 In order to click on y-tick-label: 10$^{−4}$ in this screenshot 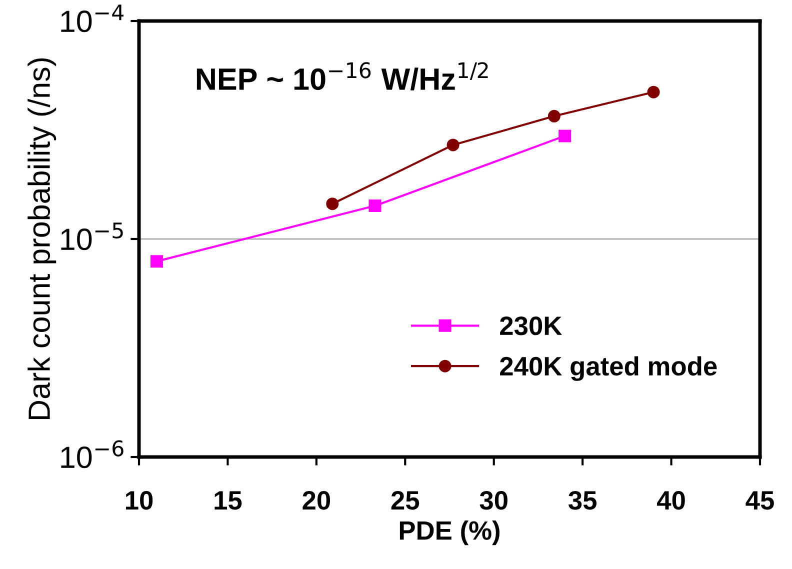, I will do `click(92, 18)`.